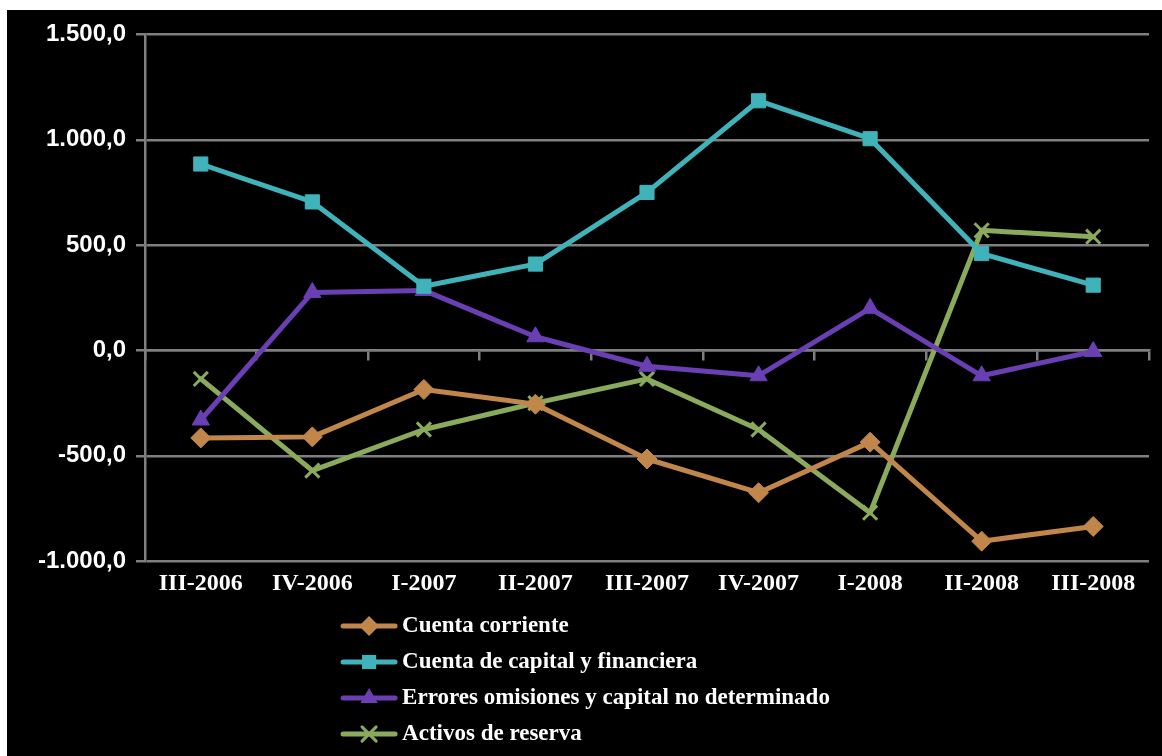 This screenshot has height=756, width=1162. Describe the element at coordinates (492, 732) in the screenshot. I see `legend-label: Activos de reserva` at that location.